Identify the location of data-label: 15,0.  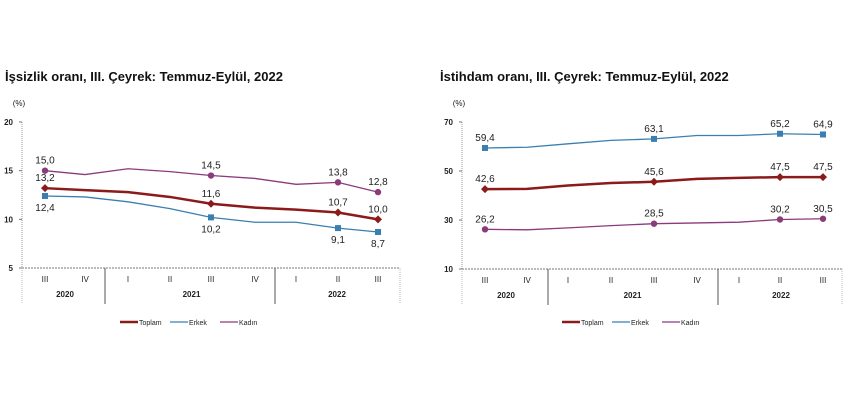
(45, 161).